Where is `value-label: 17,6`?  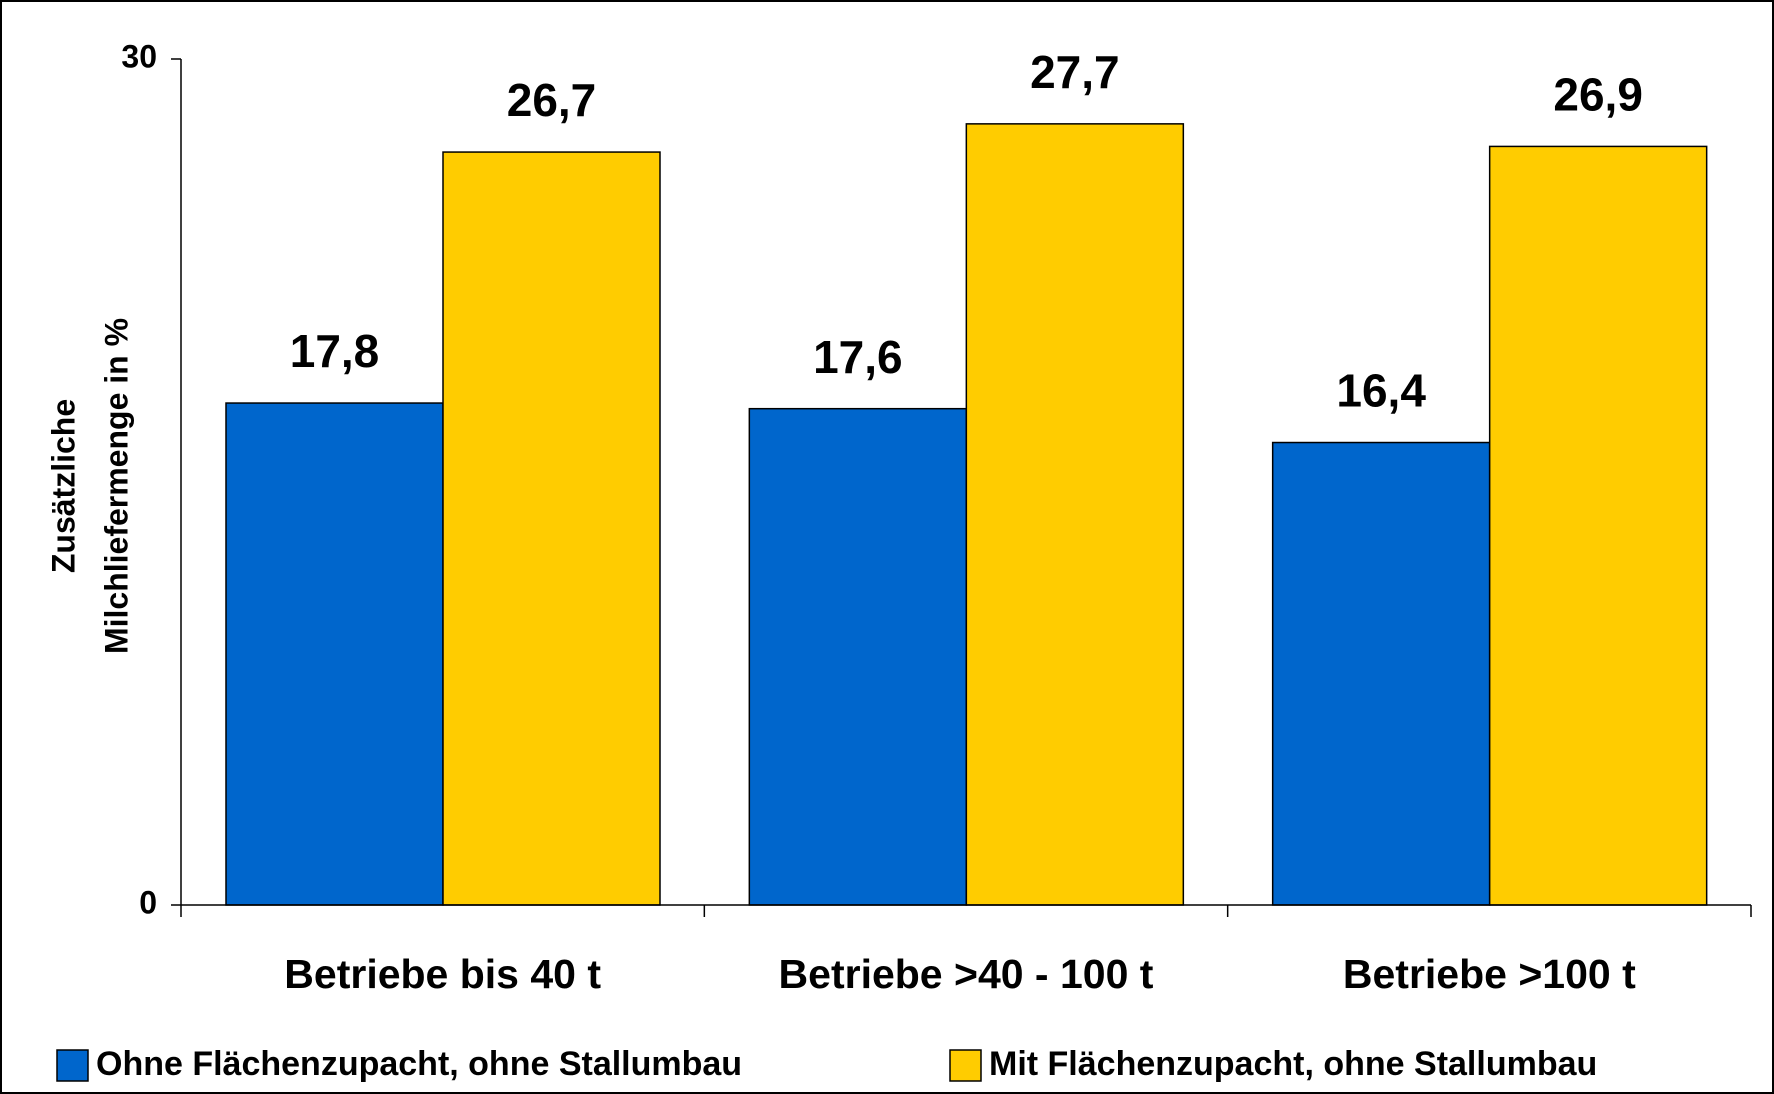 value-label: 17,6 is located at coordinates (858, 357).